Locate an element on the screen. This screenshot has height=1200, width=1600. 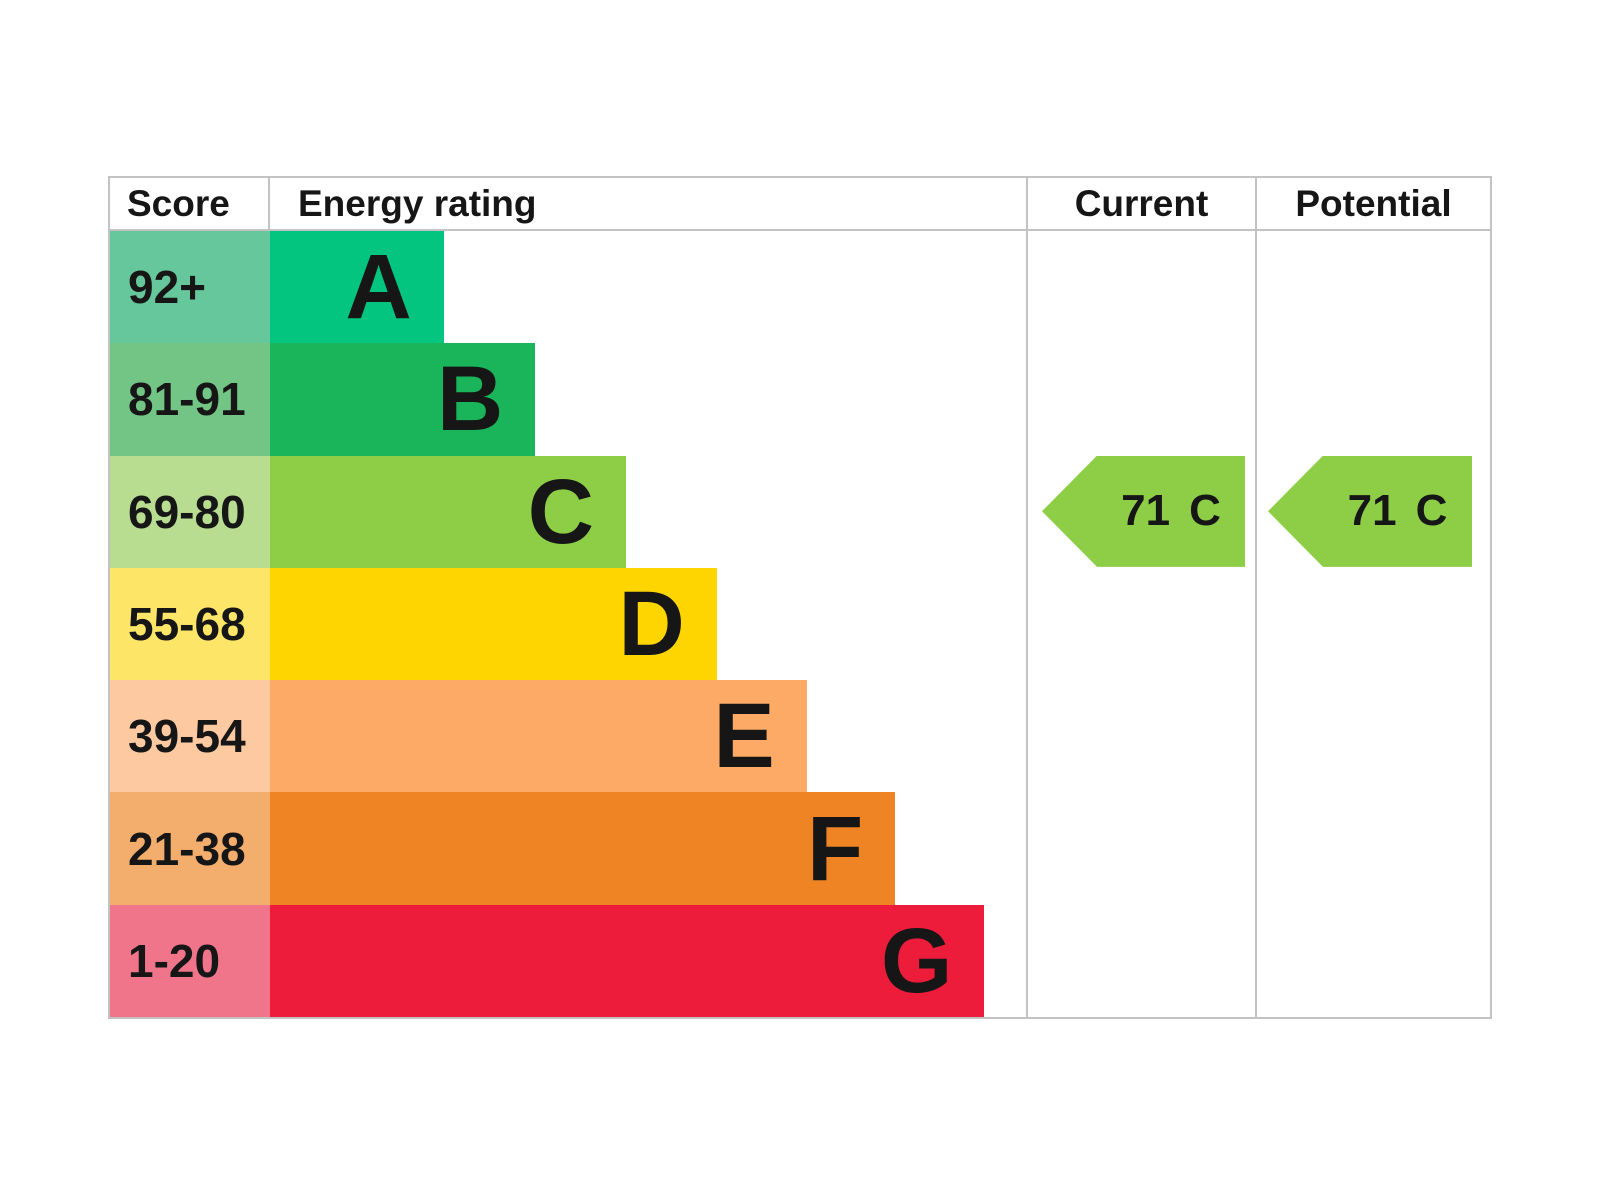
potential-rating-arrow: 71 C is located at coordinates (1370, 511).